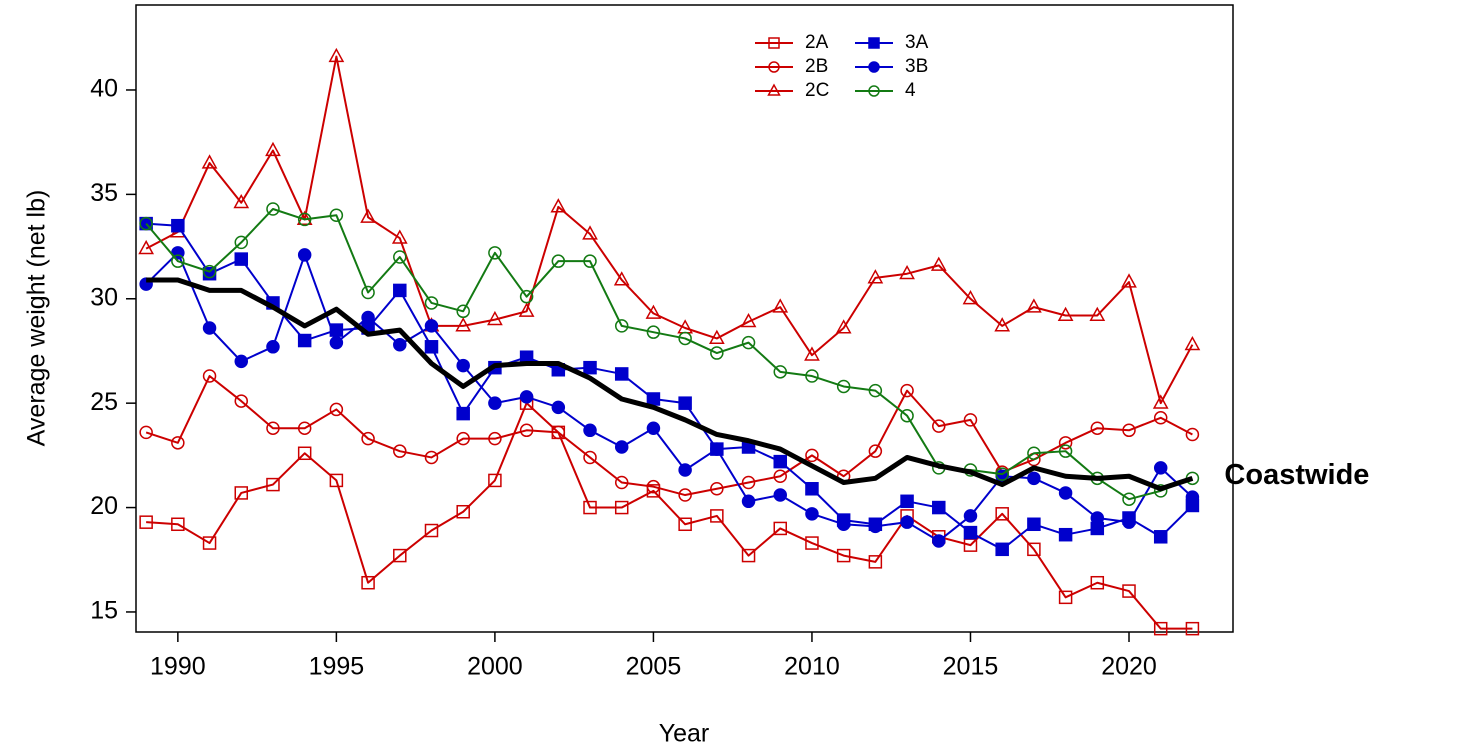  What do you see at coordinates (684, 734) in the screenshot?
I see `x-axis-label: Year` at bounding box center [684, 734].